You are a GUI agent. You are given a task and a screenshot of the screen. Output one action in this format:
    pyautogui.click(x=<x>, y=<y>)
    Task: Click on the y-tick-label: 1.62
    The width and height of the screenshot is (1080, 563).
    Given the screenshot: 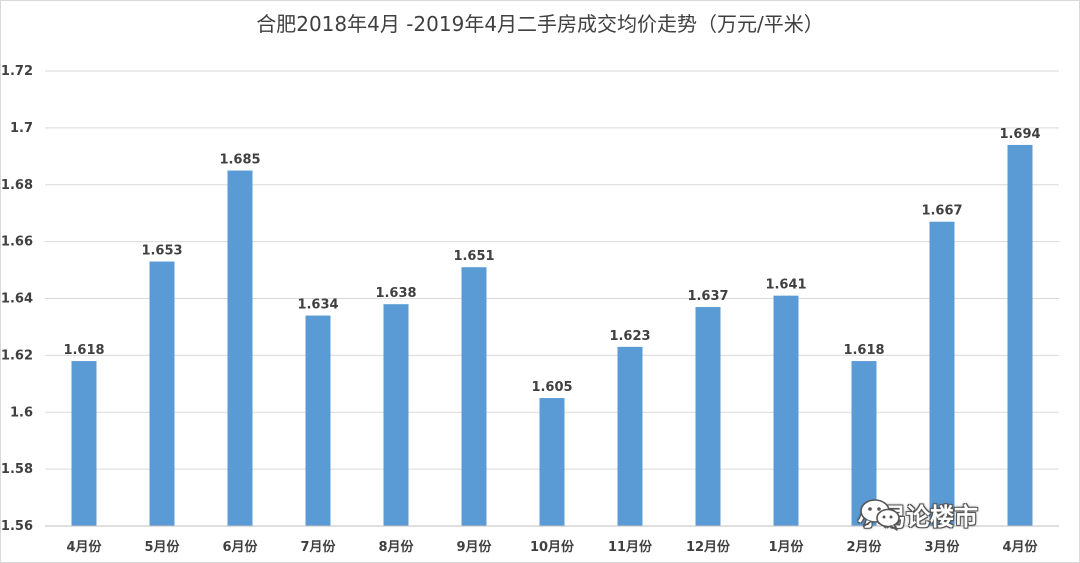 What is the action you would take?
    pyautogui.click(x=17, y=355)
    